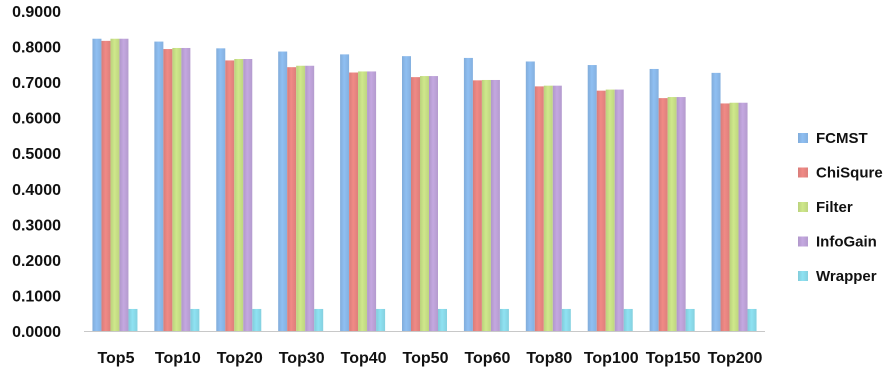  What do you see at coordinates (36, 332) in the screenshot?
I see `y-tick-label: 0.0000` at bounding box center [36, 332].